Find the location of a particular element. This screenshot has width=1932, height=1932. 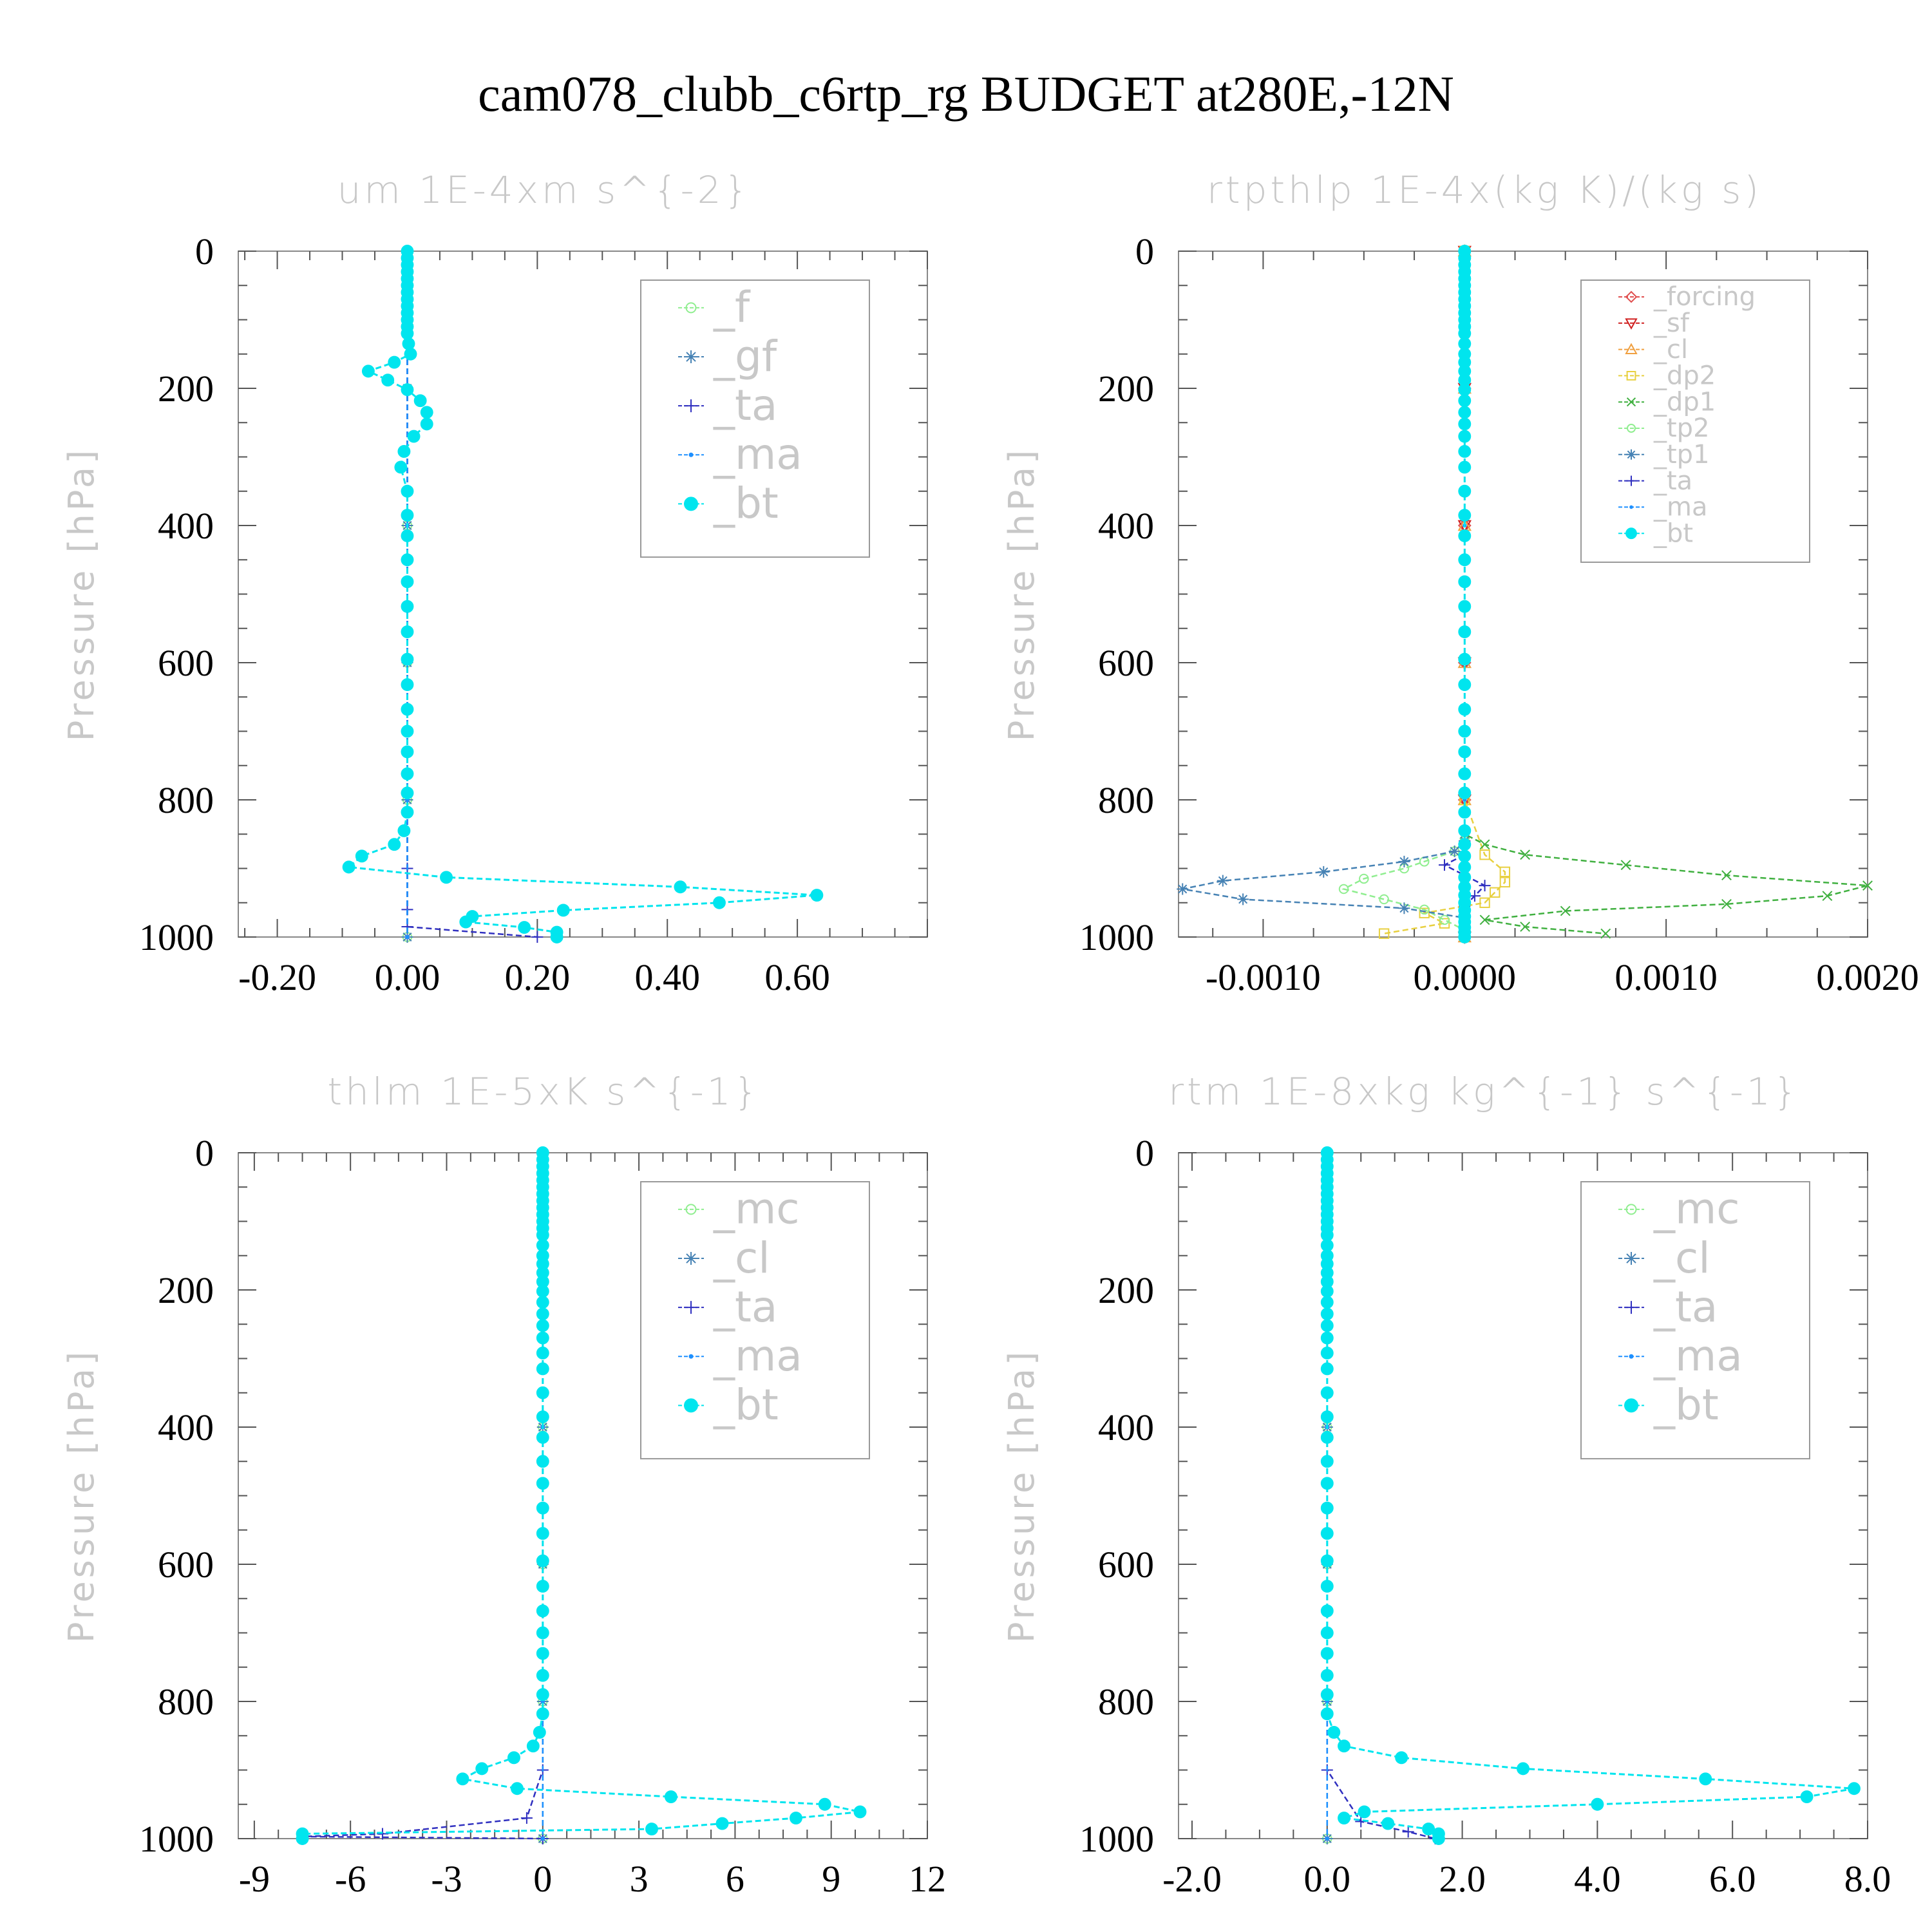

y-tick-label: 200 is located at coordinates (1126, 1290).